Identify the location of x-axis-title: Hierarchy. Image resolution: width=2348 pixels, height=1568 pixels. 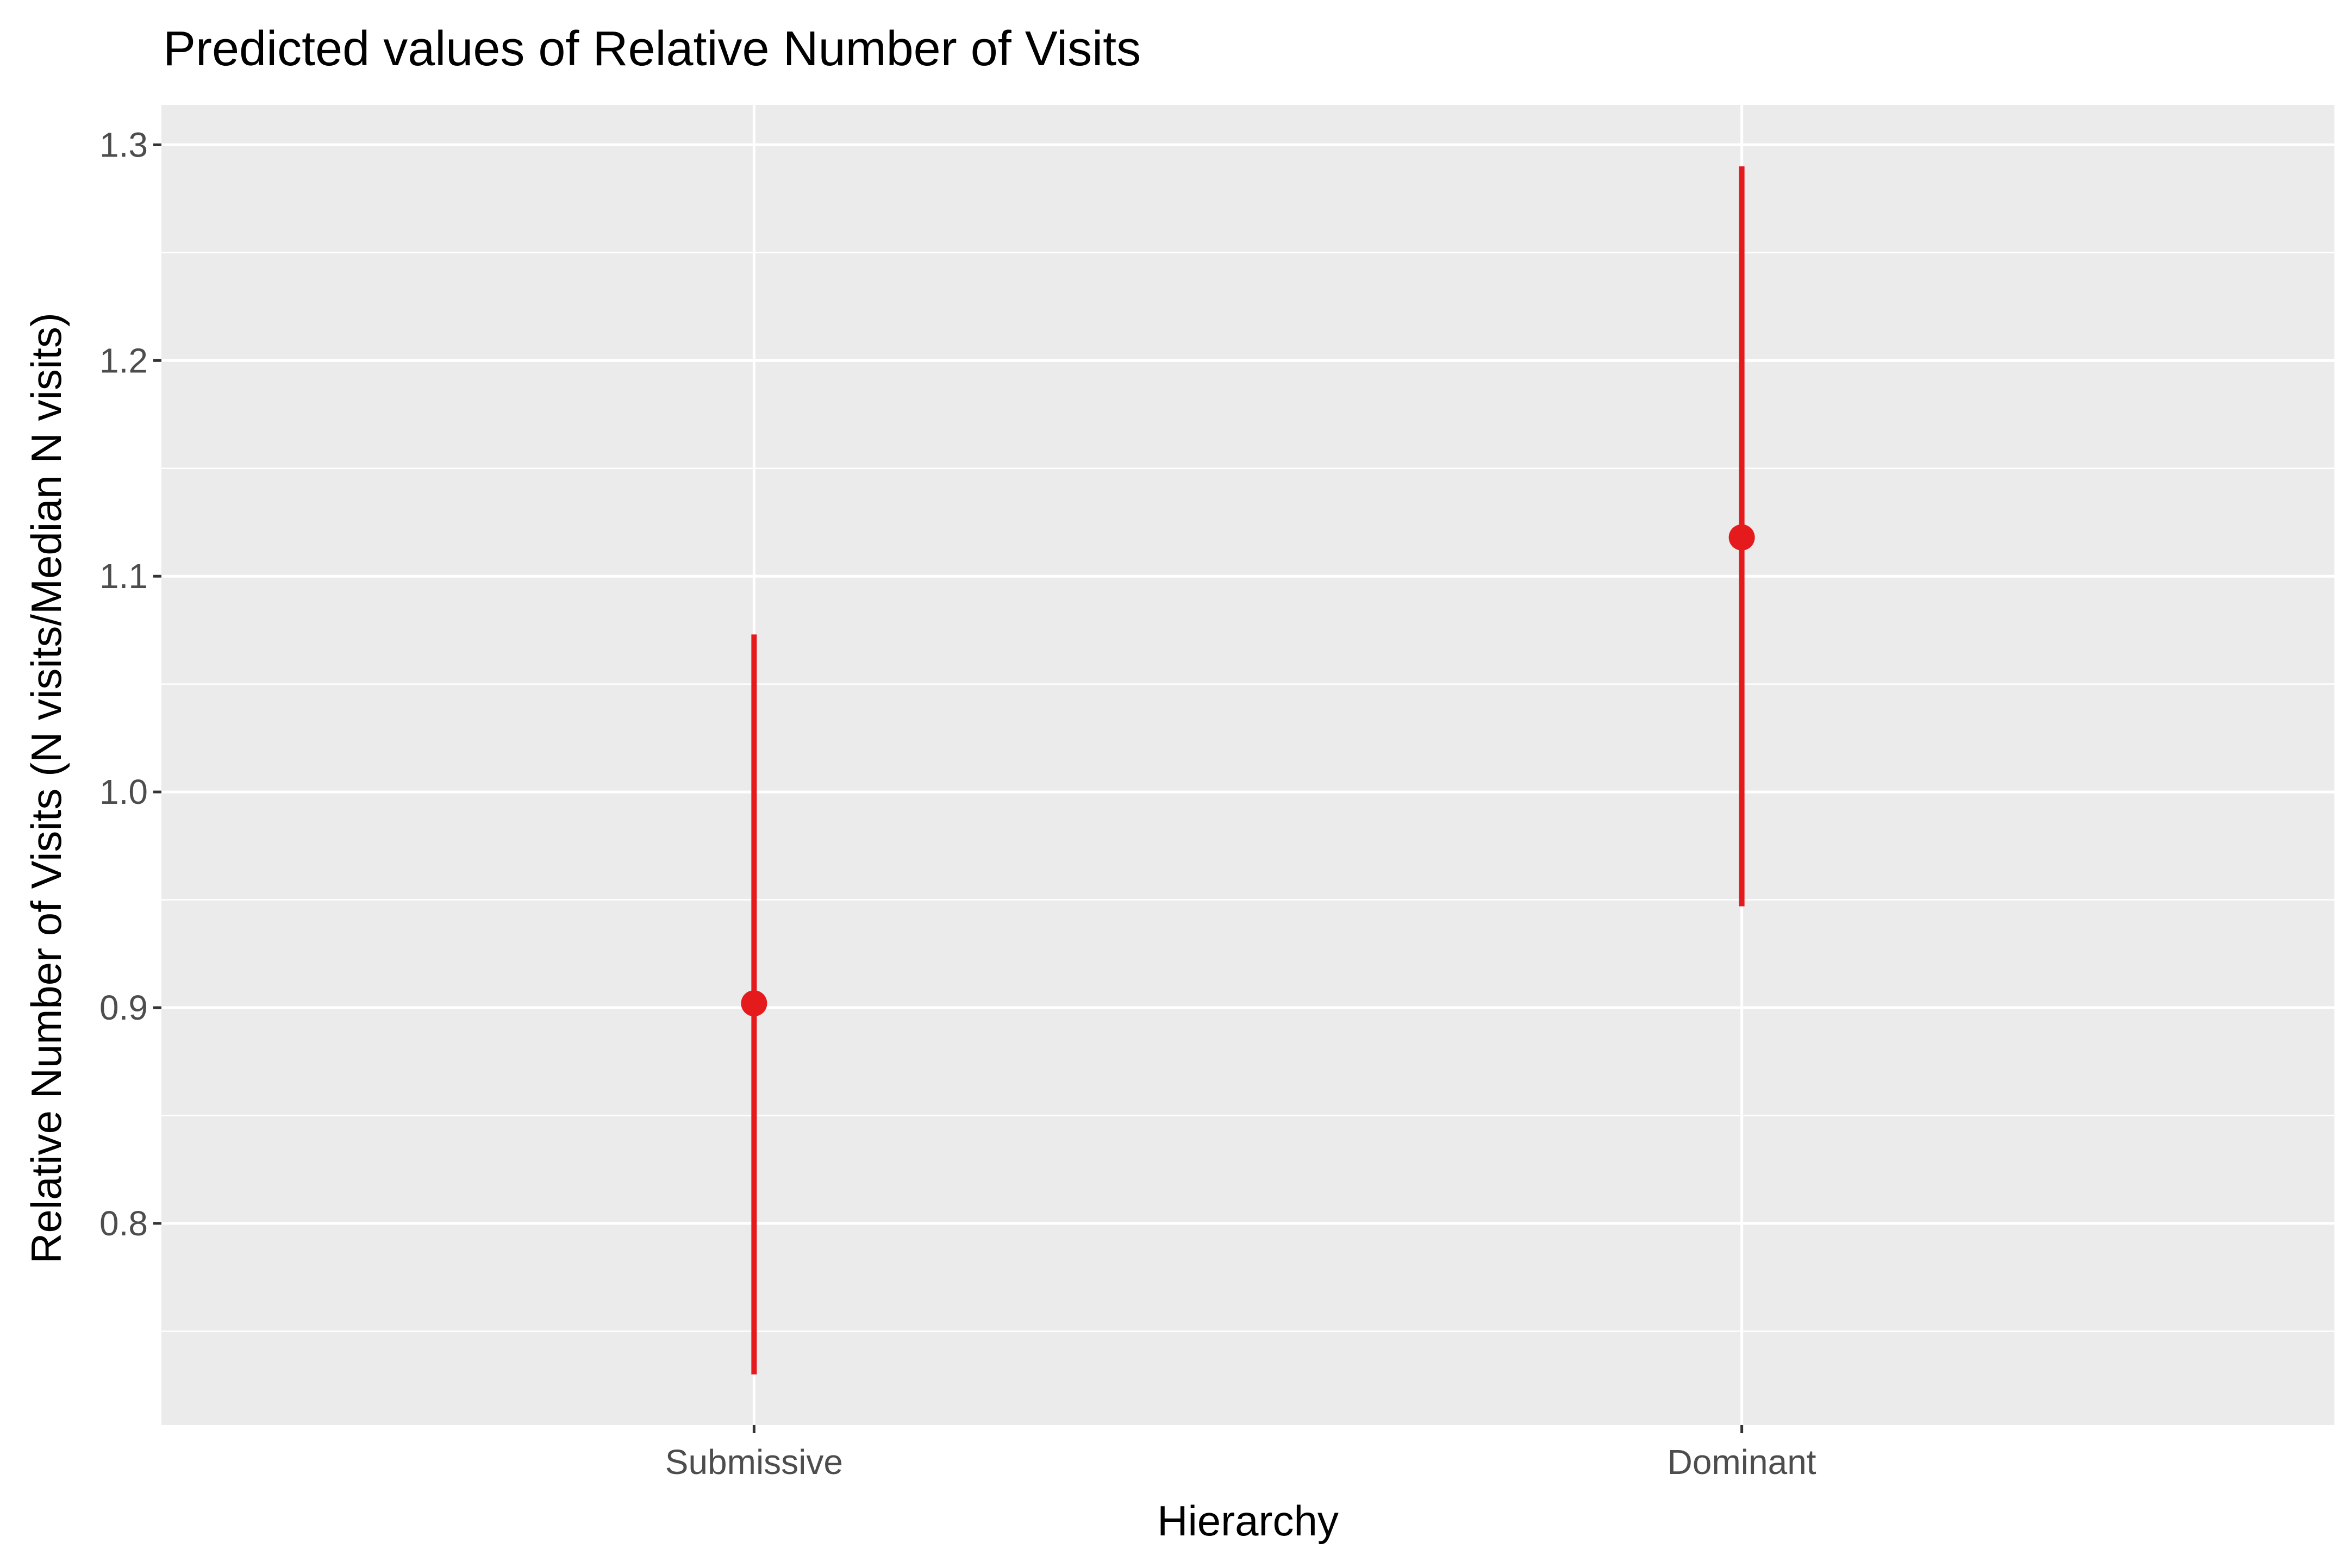
(1248, 1521).